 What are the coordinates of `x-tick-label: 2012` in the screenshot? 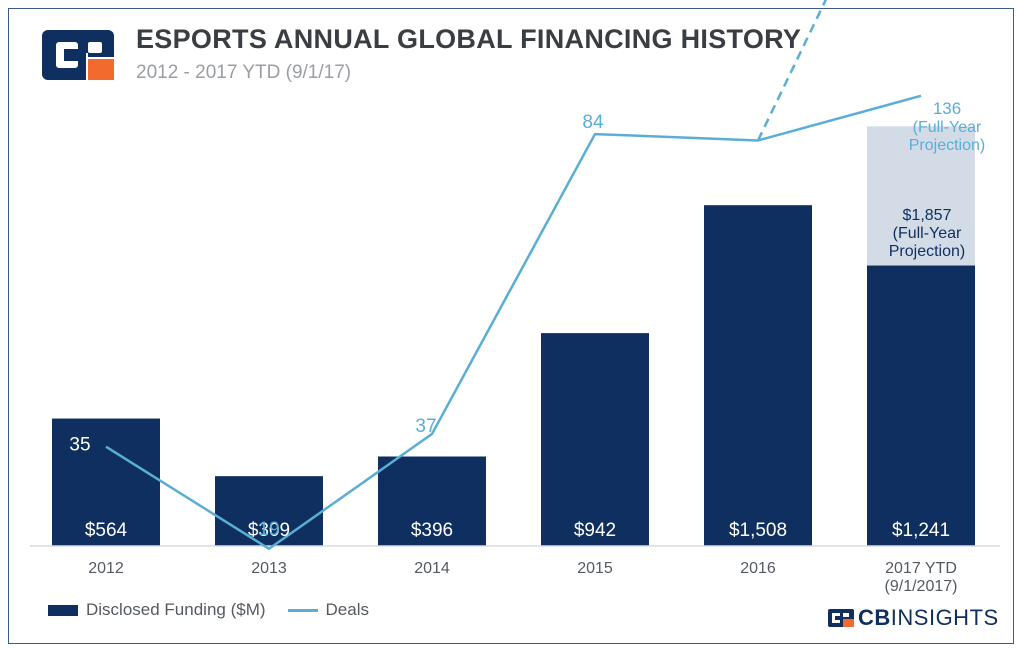 It's located at (106, 568).